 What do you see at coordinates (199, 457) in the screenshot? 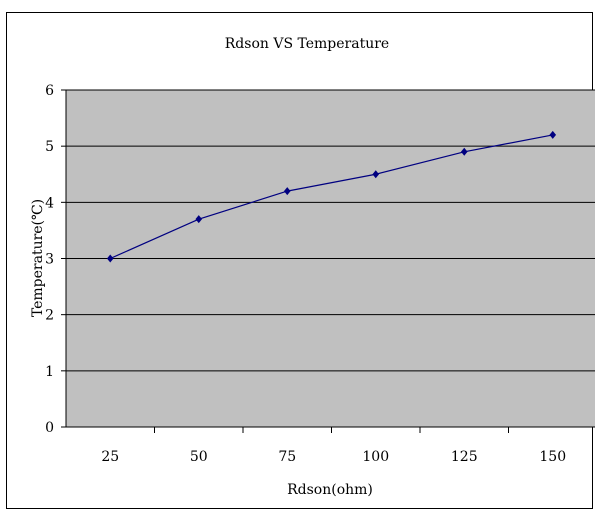
I see `x-tick-label: 50` at bounding box center [199, 457].